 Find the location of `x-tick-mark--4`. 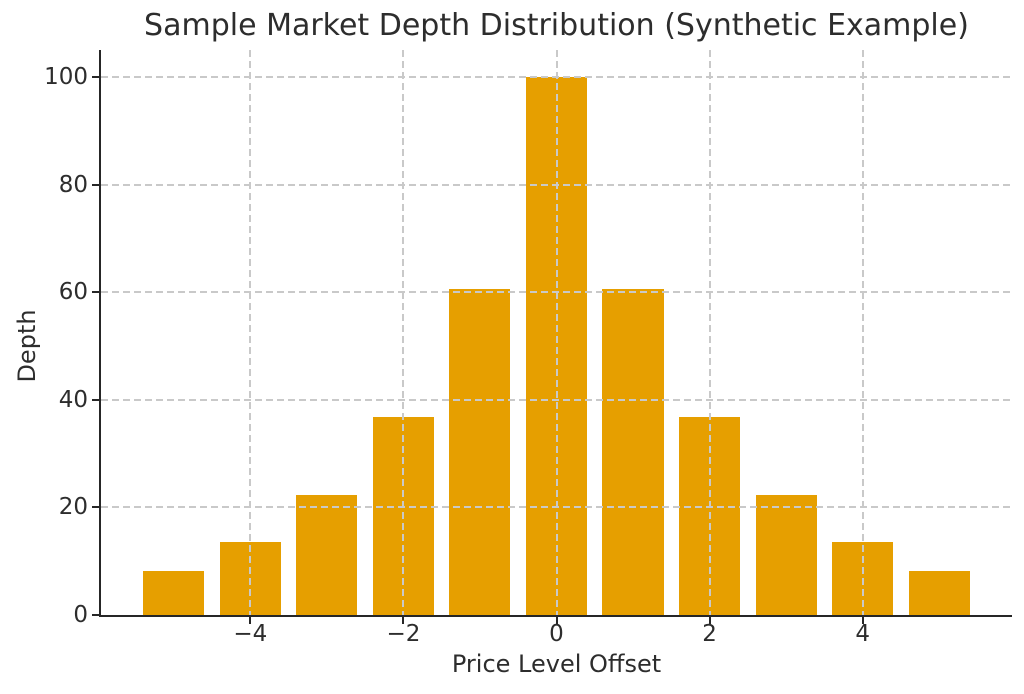

x-tick-mark--4 is located at coordinates (250, 620).